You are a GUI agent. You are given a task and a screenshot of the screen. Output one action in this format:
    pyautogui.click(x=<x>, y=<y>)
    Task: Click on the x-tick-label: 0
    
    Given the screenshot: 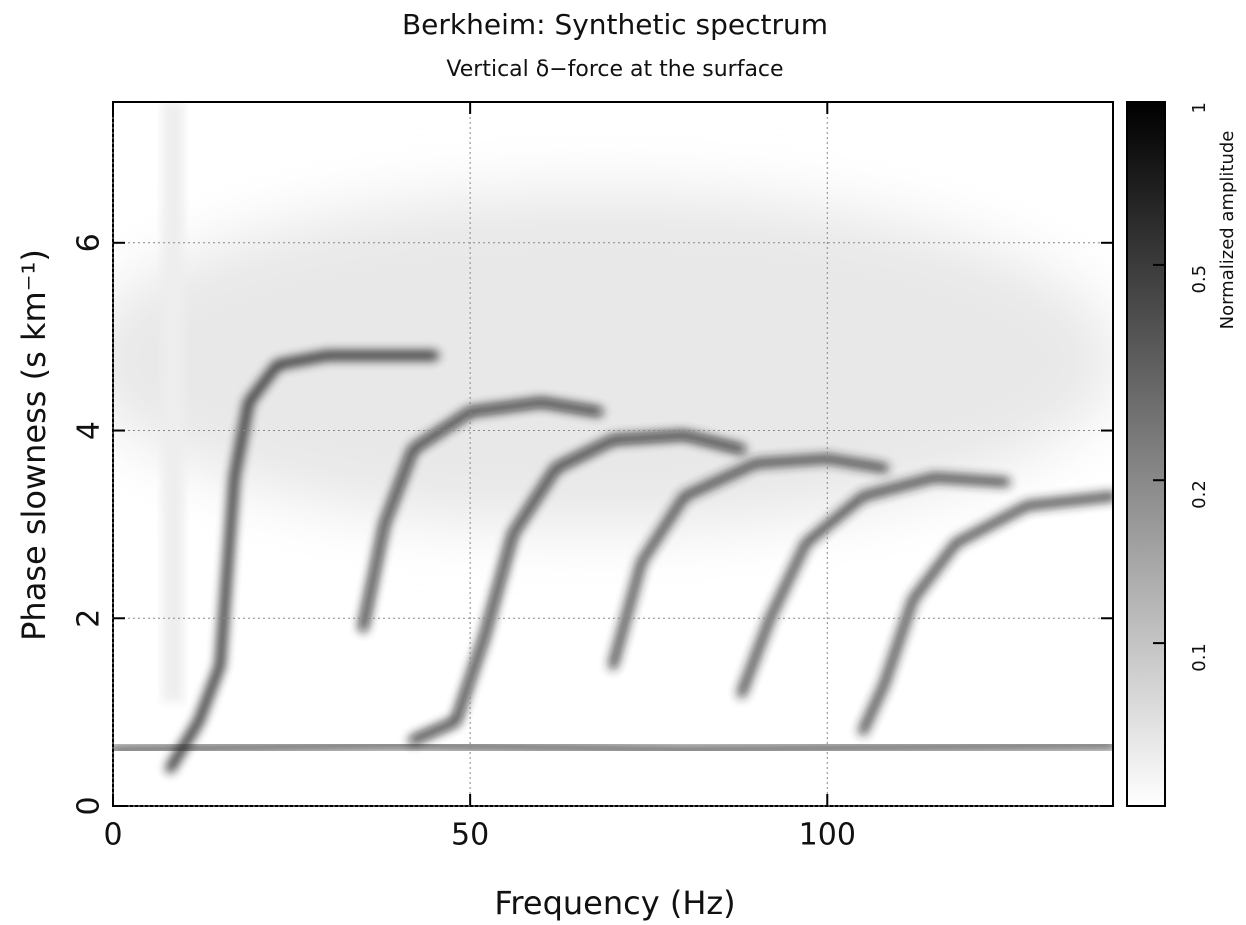 What is the action you would take?
    pyautogui.click(x=112, y=835)
    